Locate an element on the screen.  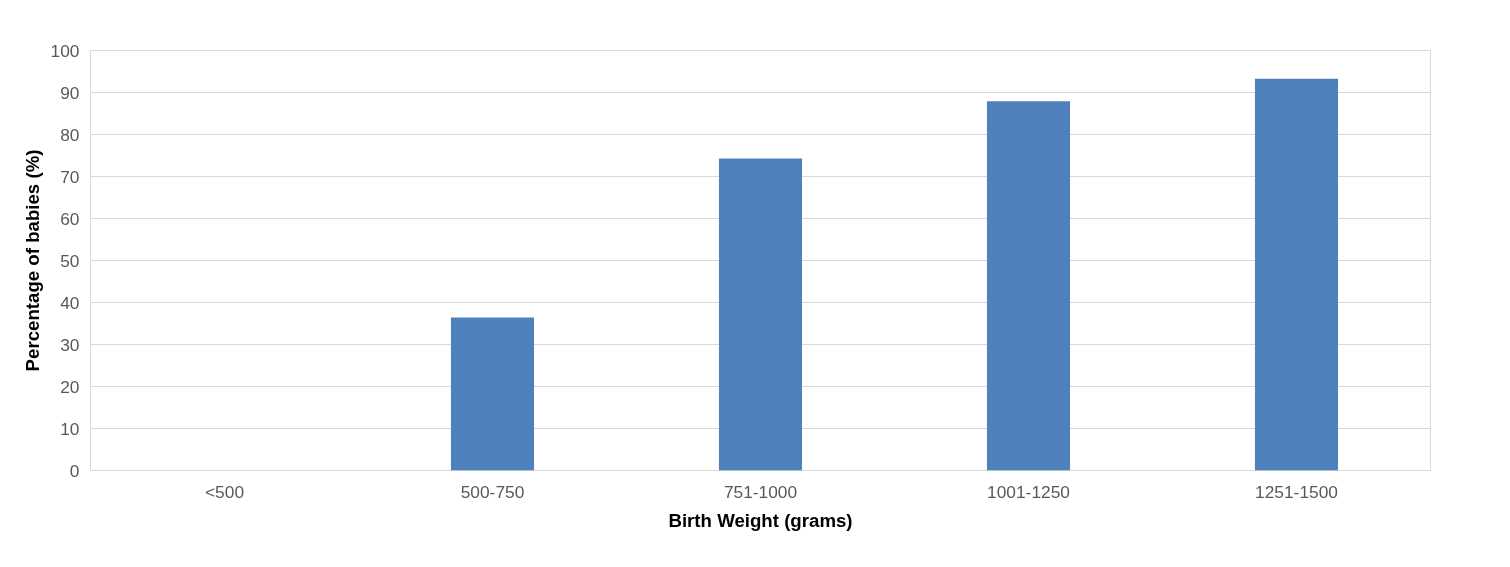
y-tick-label: 70 is located at coordinates (70, 176).